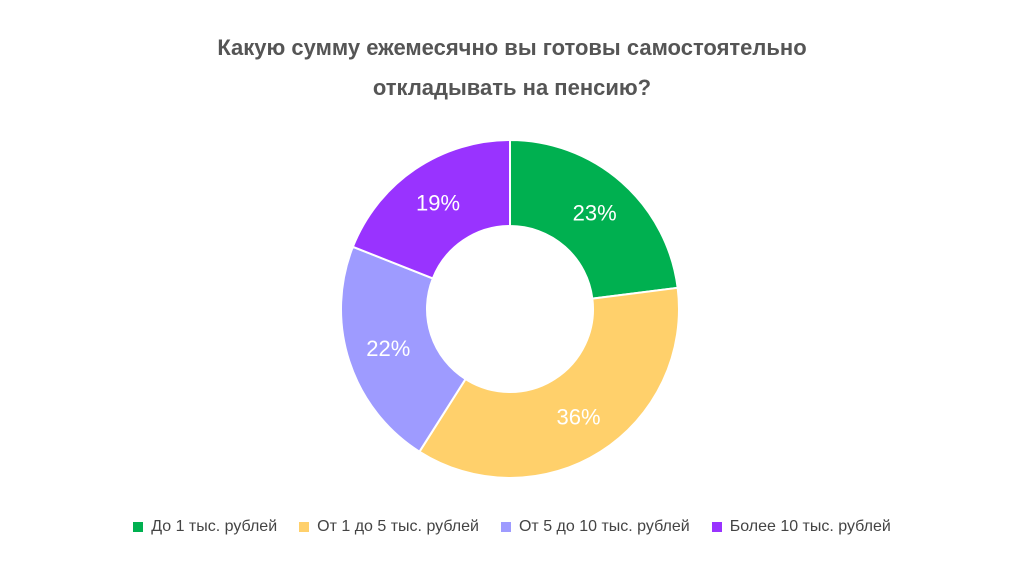  I want to click on legend-item-4: Более 10 тыс. рублей, so click(801, 527).